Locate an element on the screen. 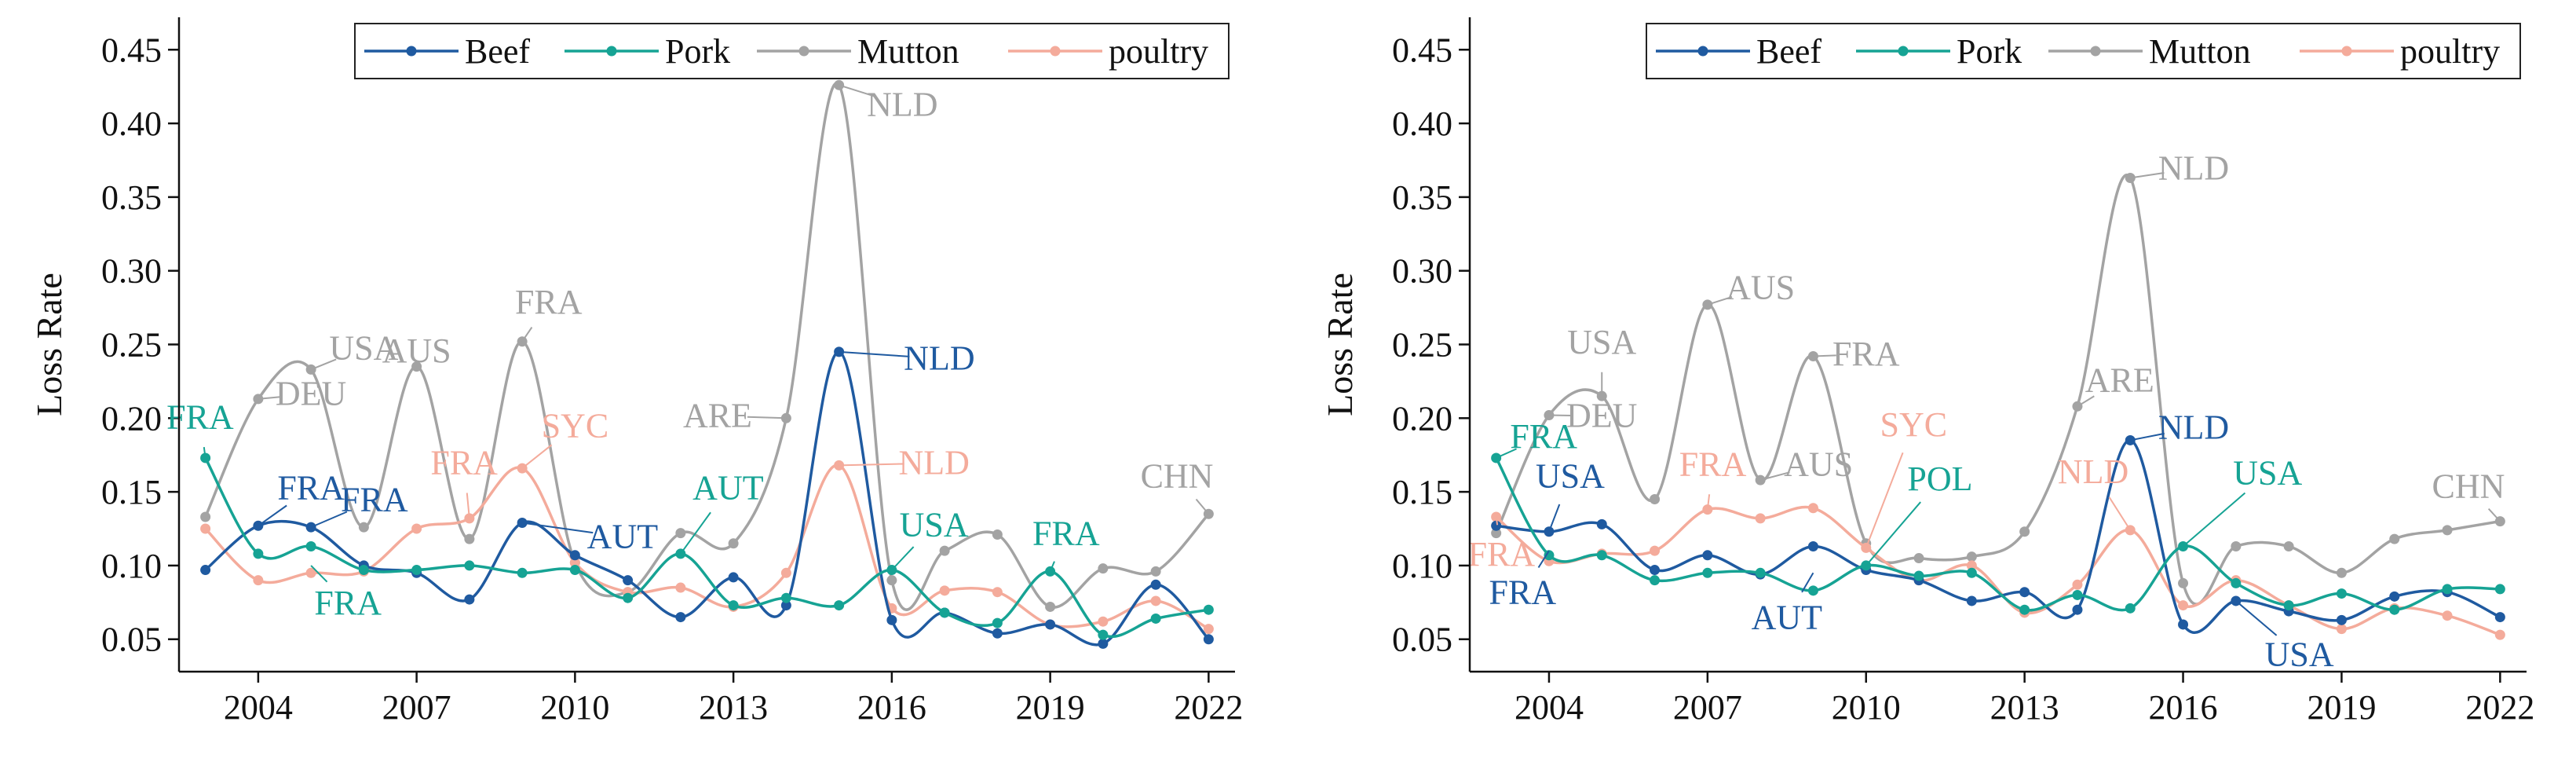 This screenshot has height=762, width=2576. legend-label-poultry: poultry is located at coordinates (2450, 51).